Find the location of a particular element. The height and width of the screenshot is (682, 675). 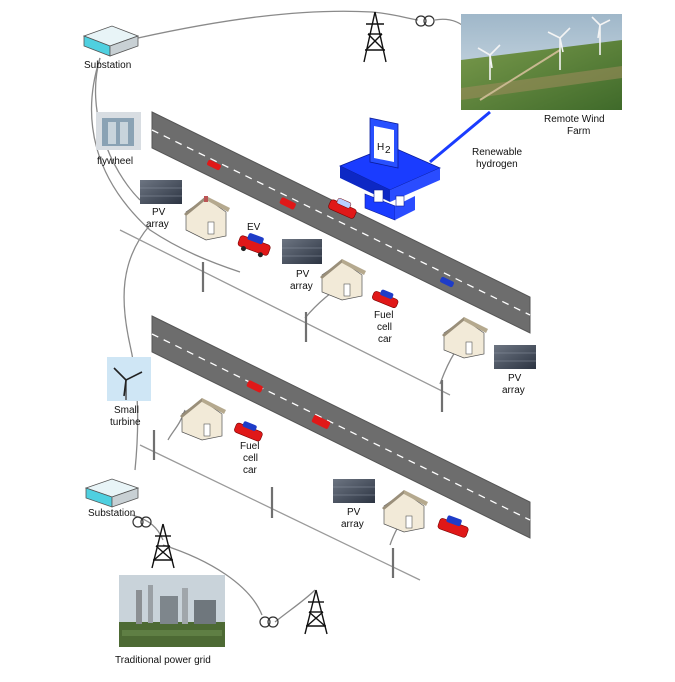

pv-array-3-photo is located at coordinates (515, 357).